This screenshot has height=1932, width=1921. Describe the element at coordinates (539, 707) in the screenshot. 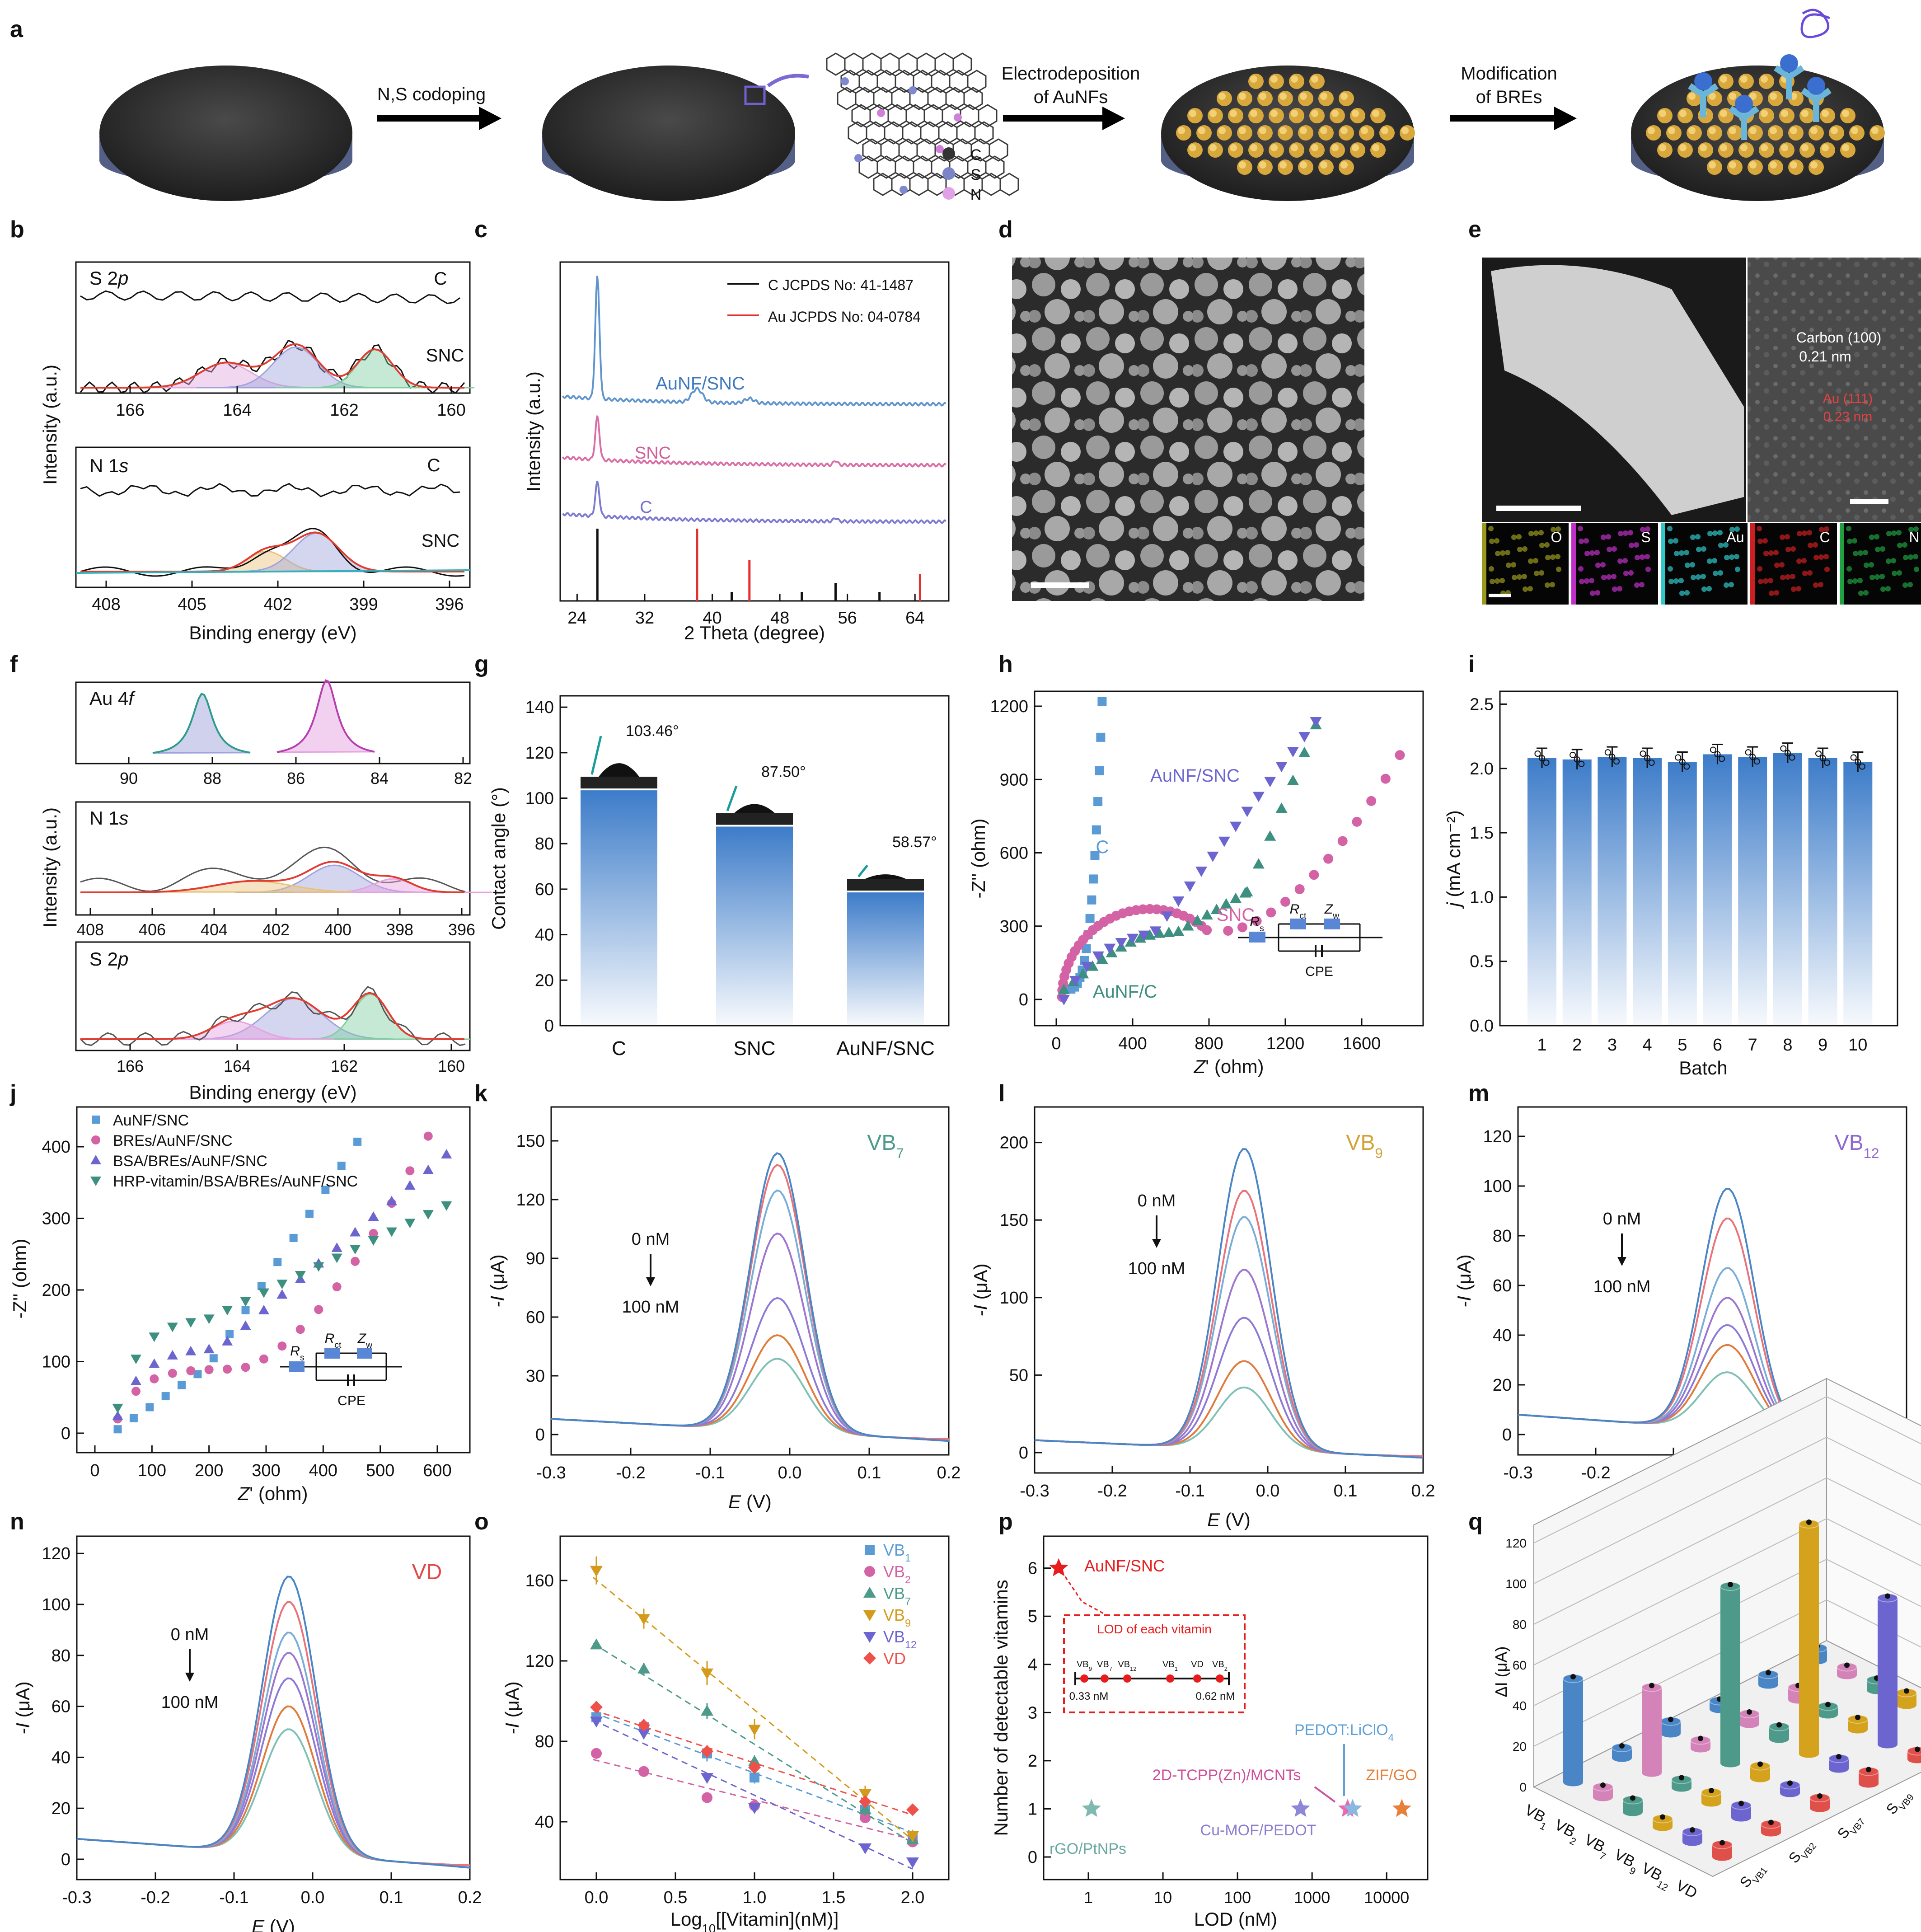

I see `y-tick-label: 140` at that location.